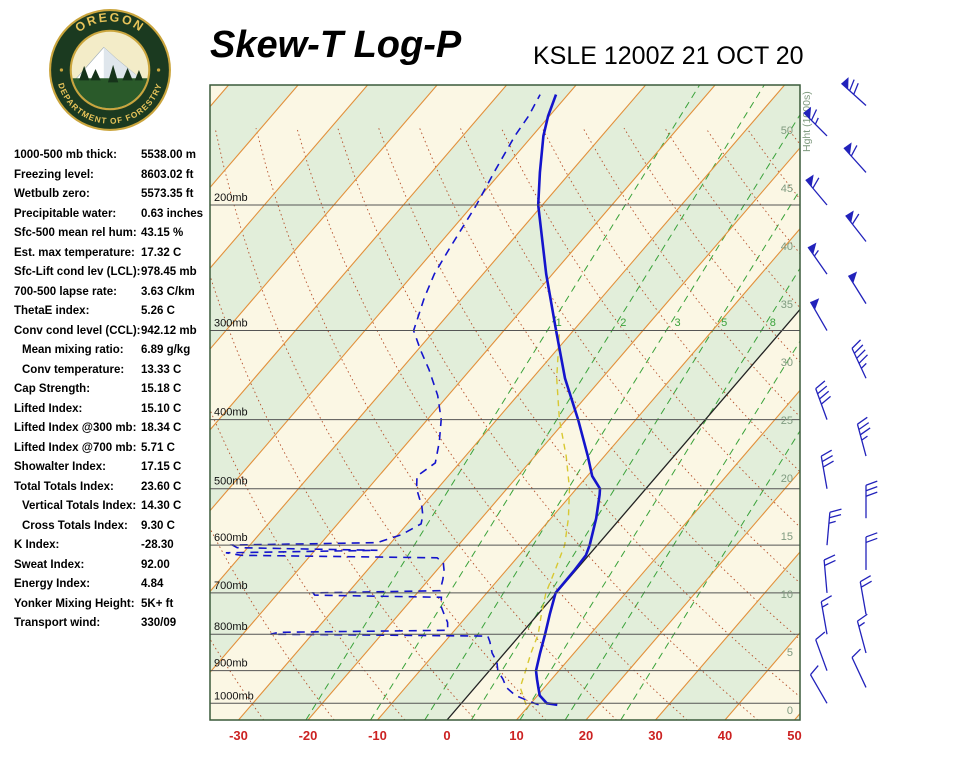 This screenshot has height=768, width=960. I want to click on stat-row: Sweat Index: 92.00, so click(116, 569).